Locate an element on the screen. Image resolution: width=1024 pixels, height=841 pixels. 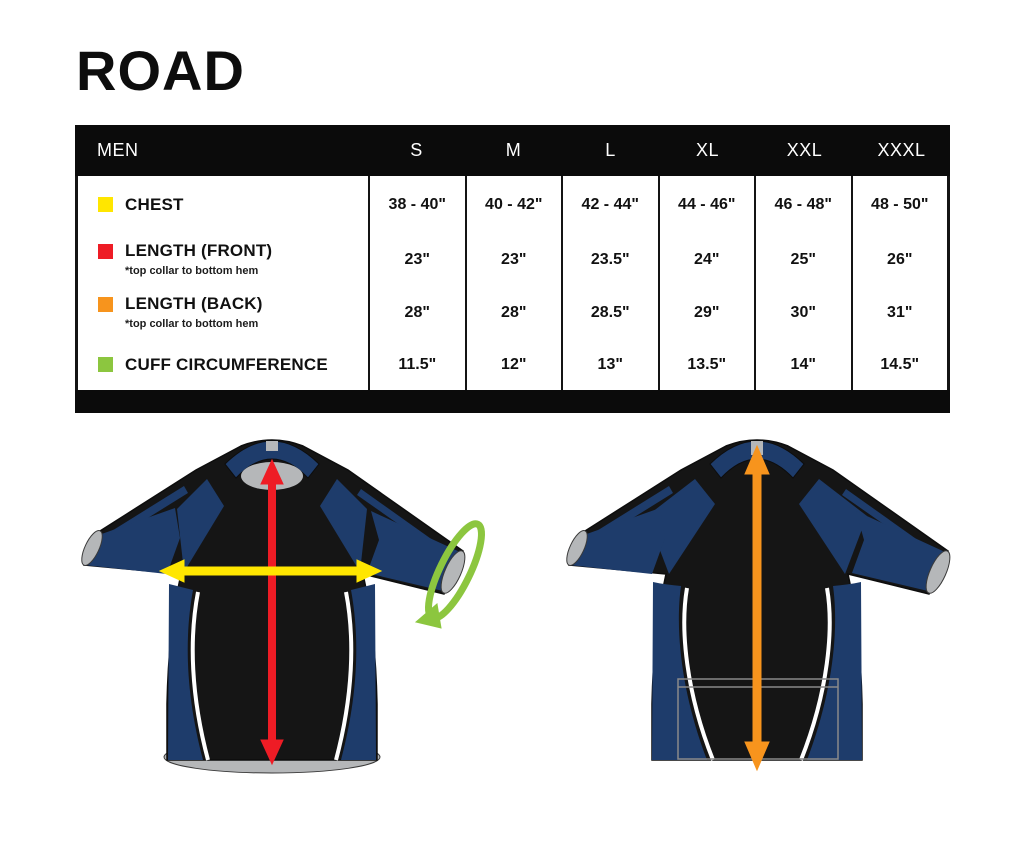
cuff-swatch is located at coordinates (105, 364).